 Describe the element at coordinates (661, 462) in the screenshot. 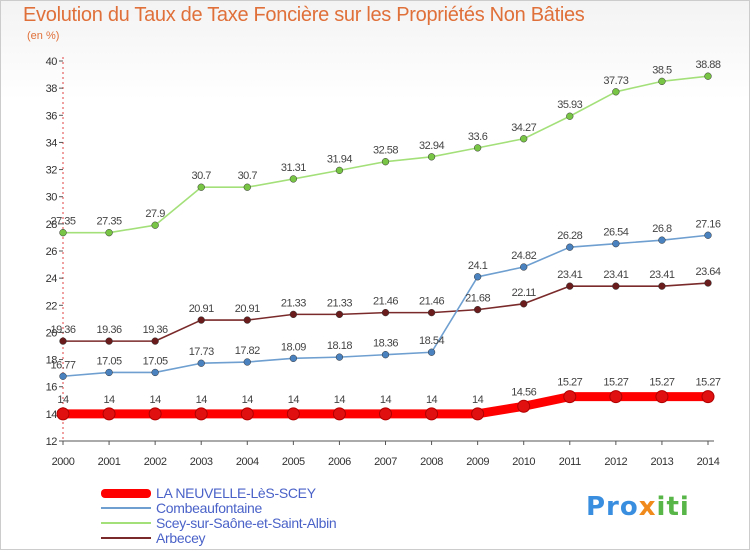

I see `x-tick-label: 2013` at that location.